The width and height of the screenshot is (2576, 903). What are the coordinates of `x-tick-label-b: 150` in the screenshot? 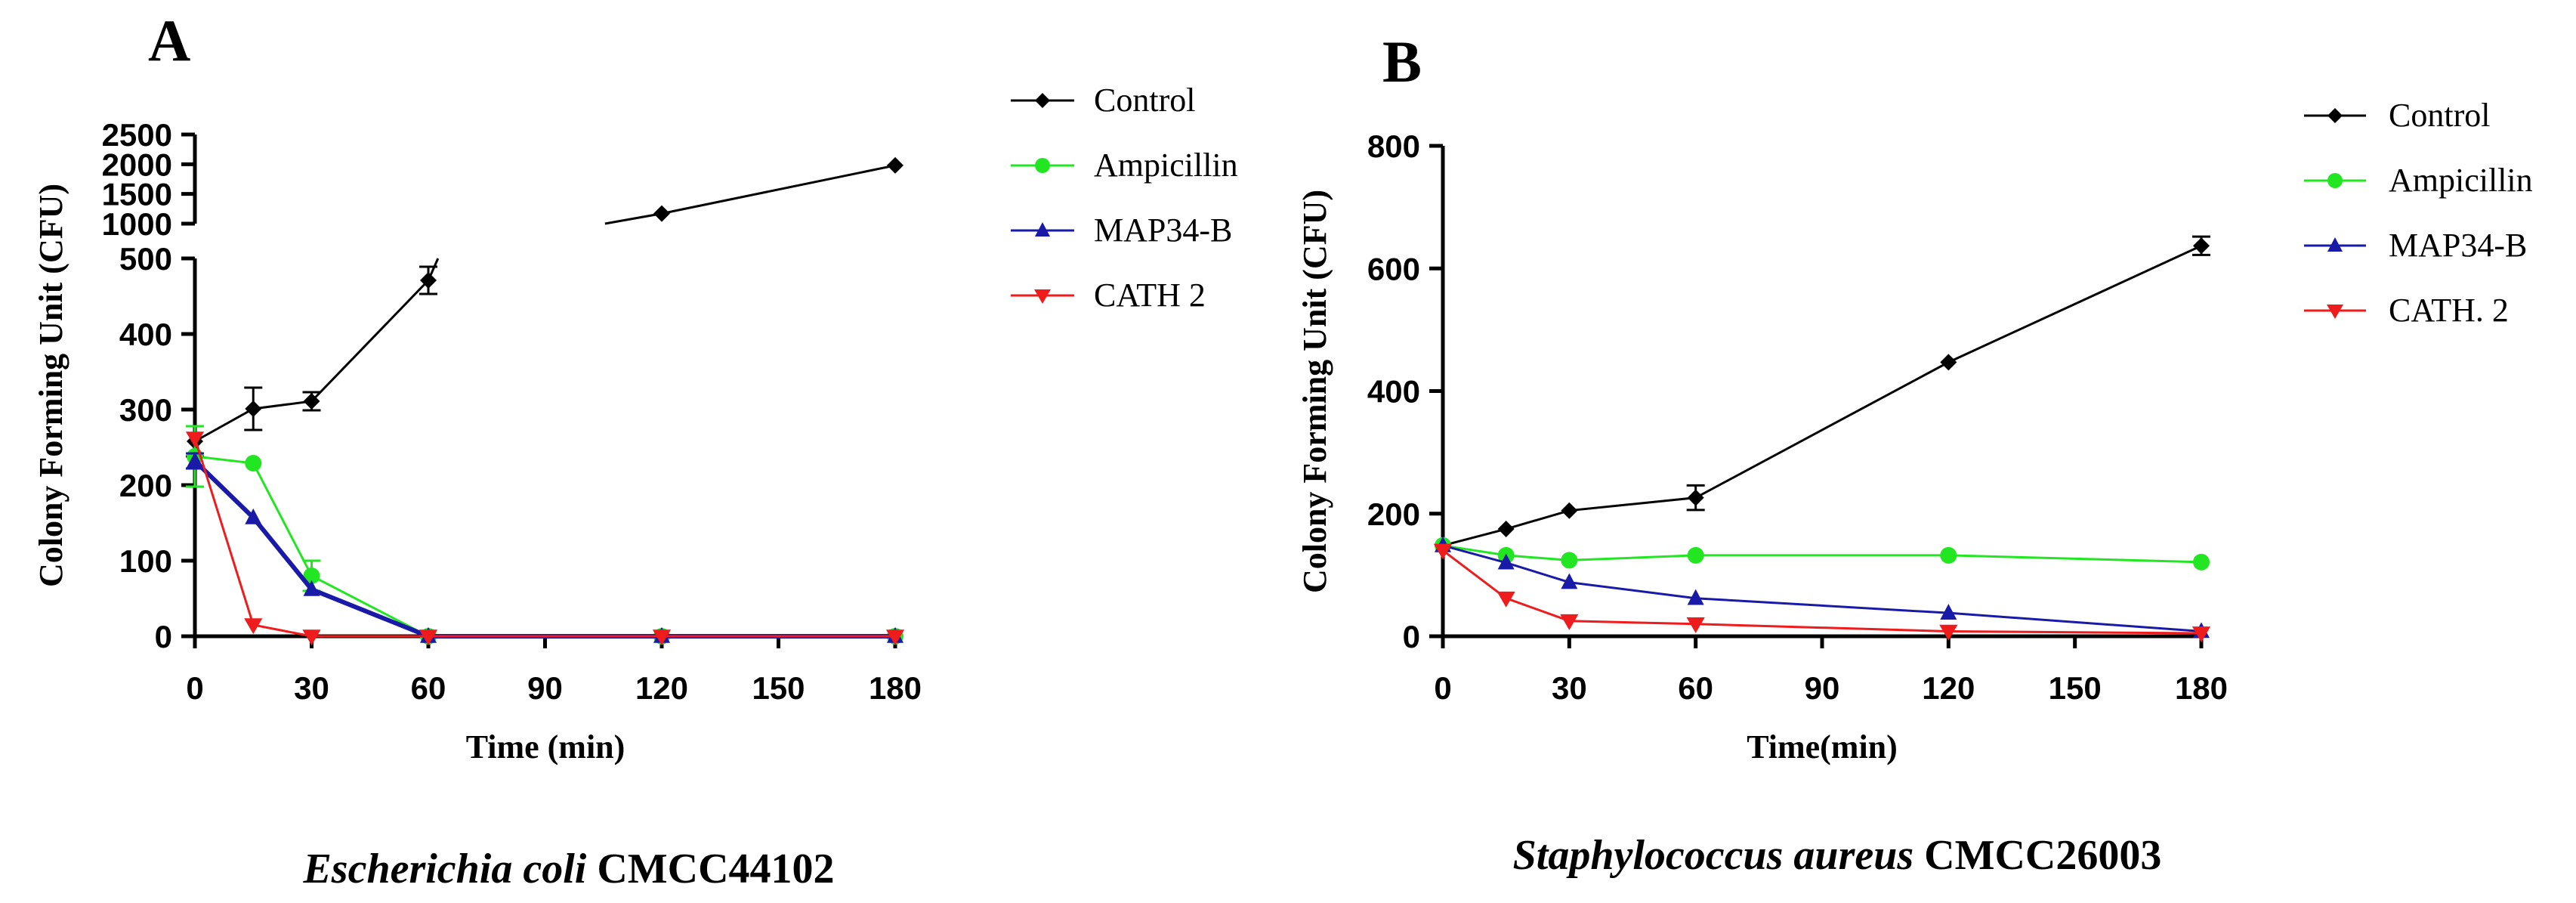 It's located at (2075, 688).